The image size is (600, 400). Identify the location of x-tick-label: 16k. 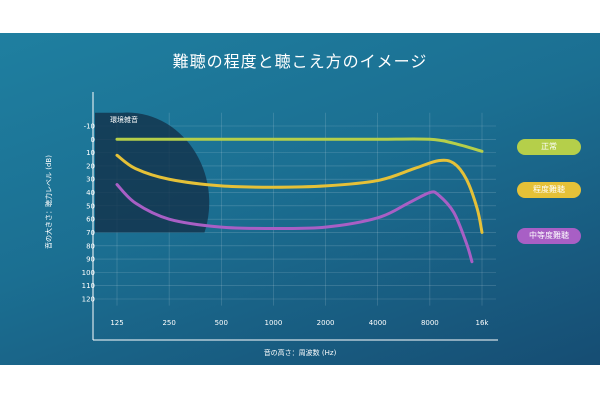
(483, 323).